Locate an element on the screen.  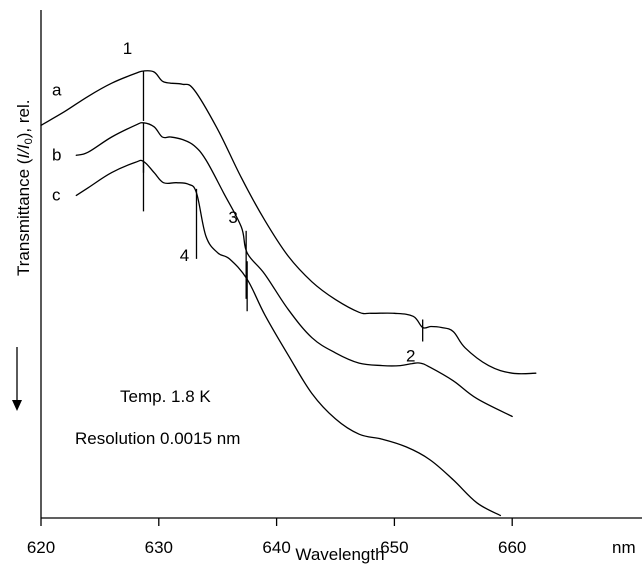
marker-label-4: 4 is located at coordinates (184, 255).